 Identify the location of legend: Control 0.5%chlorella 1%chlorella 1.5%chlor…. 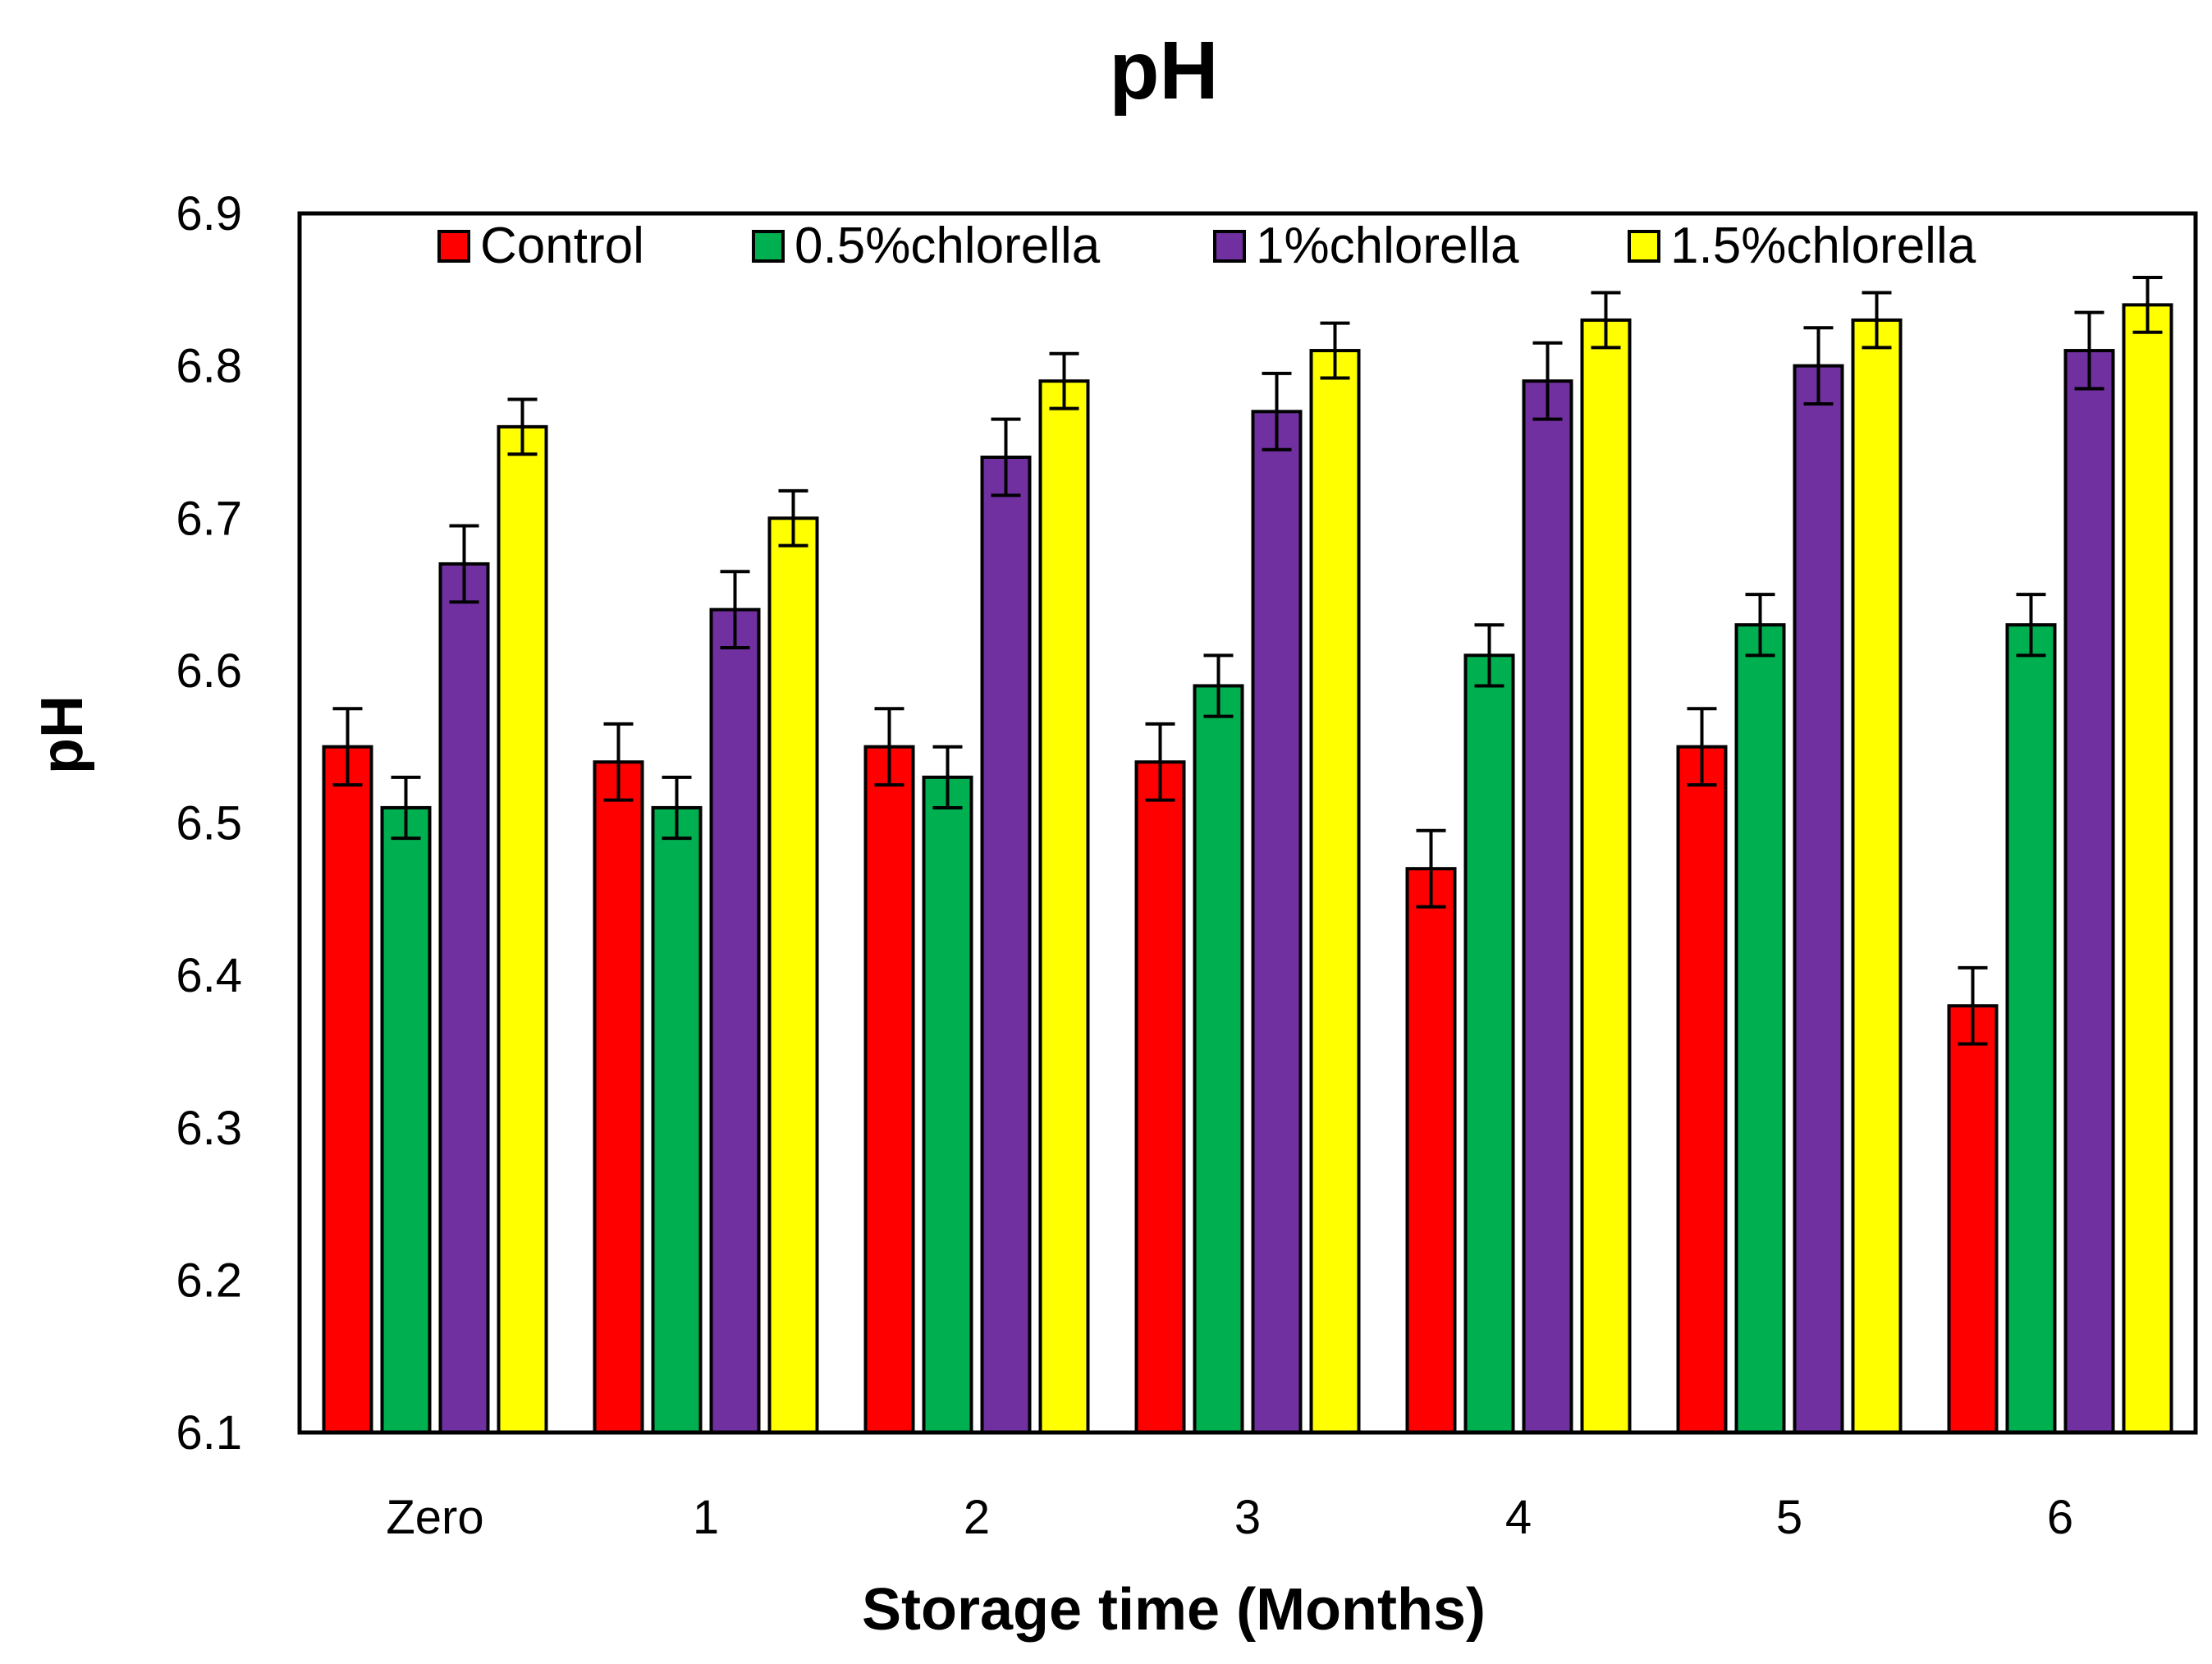
(1207, 246).